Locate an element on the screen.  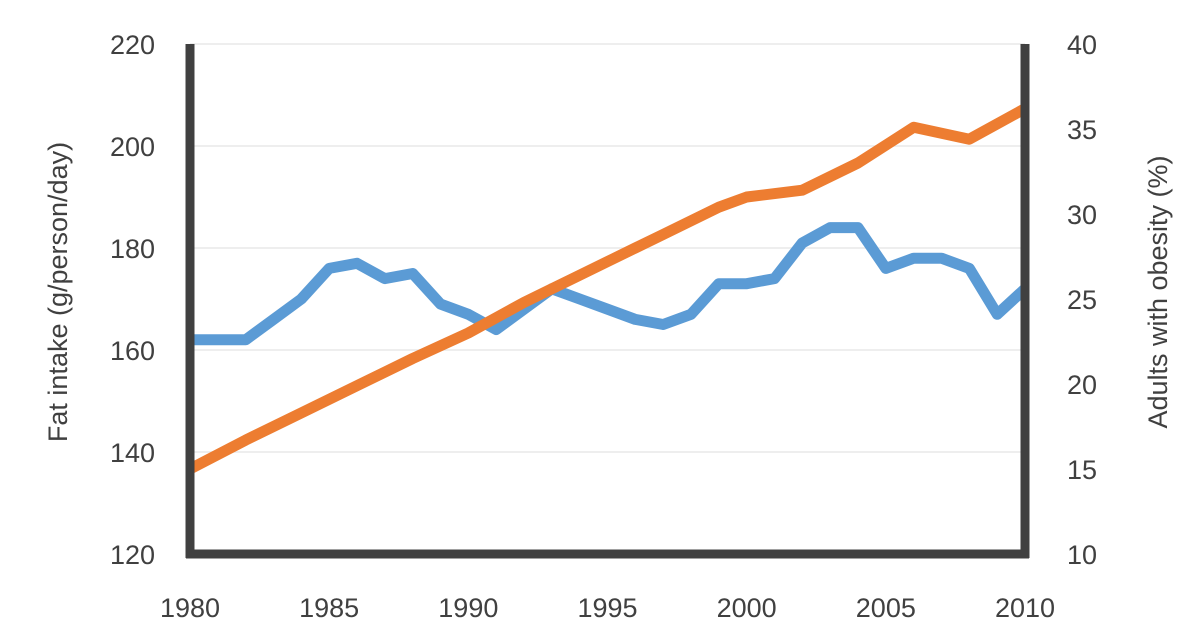
y-right-tick-label: 40 is located at coordinates (1082, 45).